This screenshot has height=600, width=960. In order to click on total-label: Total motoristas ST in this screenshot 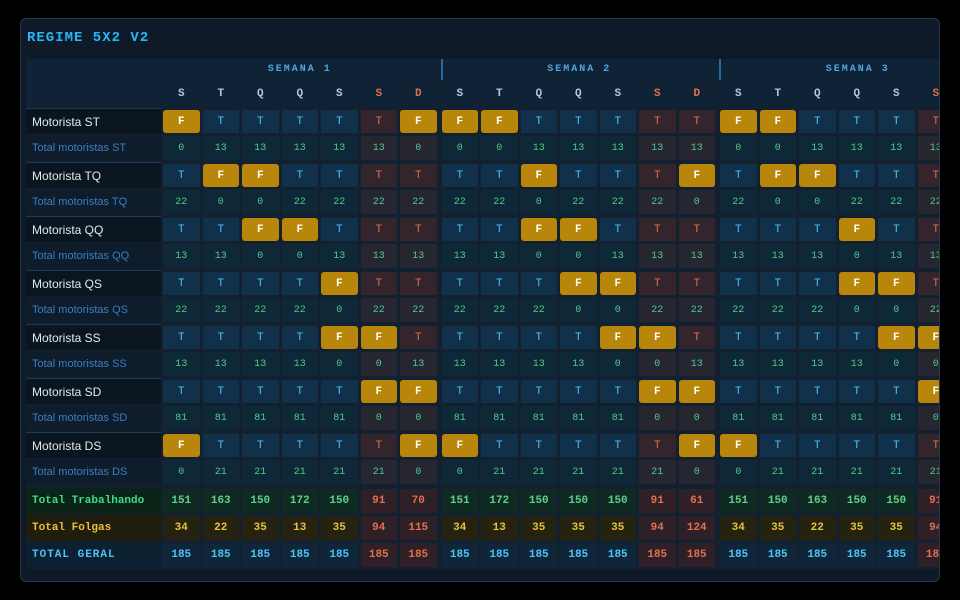, I will do `click(93, 148)`.